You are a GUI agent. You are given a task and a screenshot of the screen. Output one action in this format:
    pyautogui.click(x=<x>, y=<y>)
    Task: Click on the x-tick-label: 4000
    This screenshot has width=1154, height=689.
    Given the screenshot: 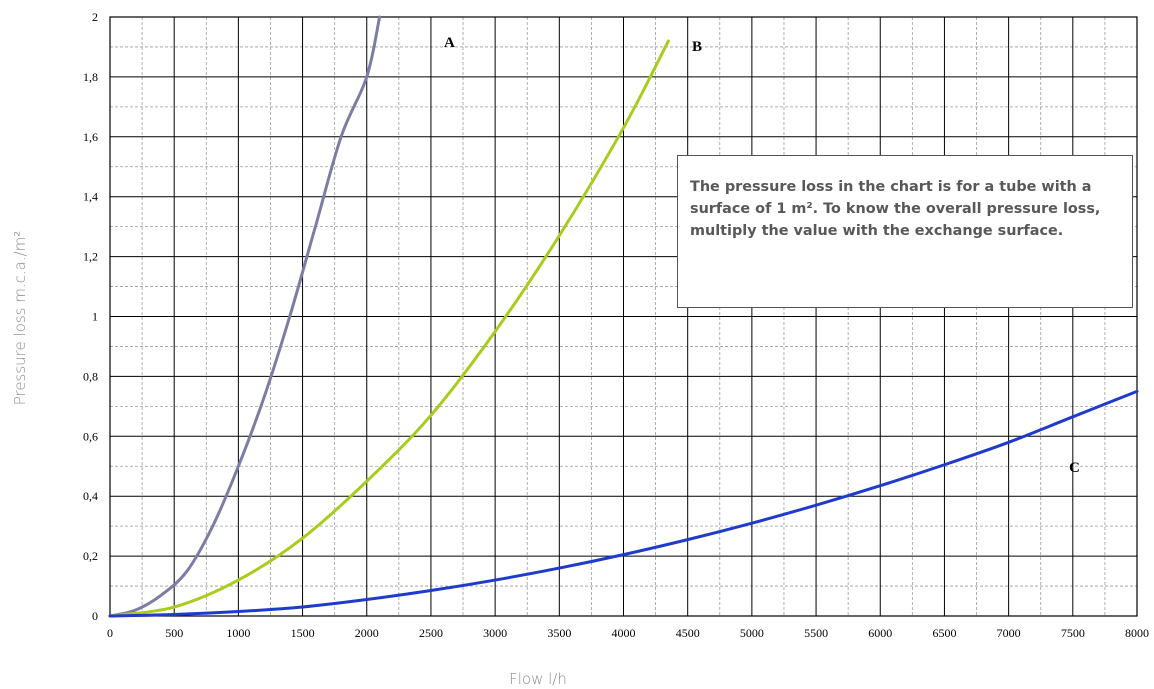 What is the action you would take?
    pyautogui.click(x=624, y=633)
    